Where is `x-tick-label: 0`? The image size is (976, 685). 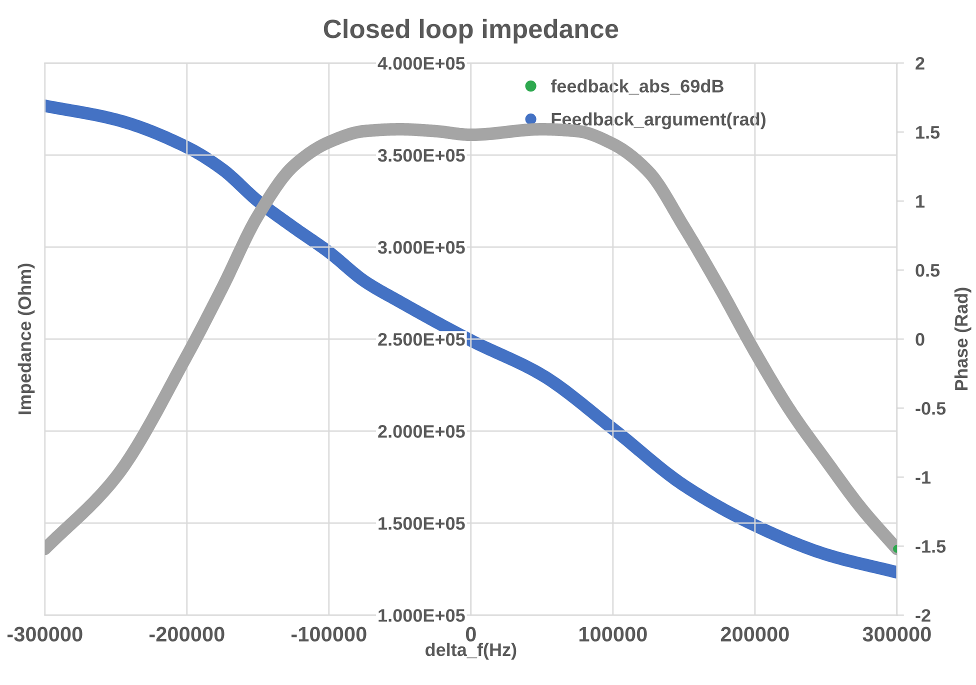
x-tick-label: 0 is located at coordinates (471, 634).